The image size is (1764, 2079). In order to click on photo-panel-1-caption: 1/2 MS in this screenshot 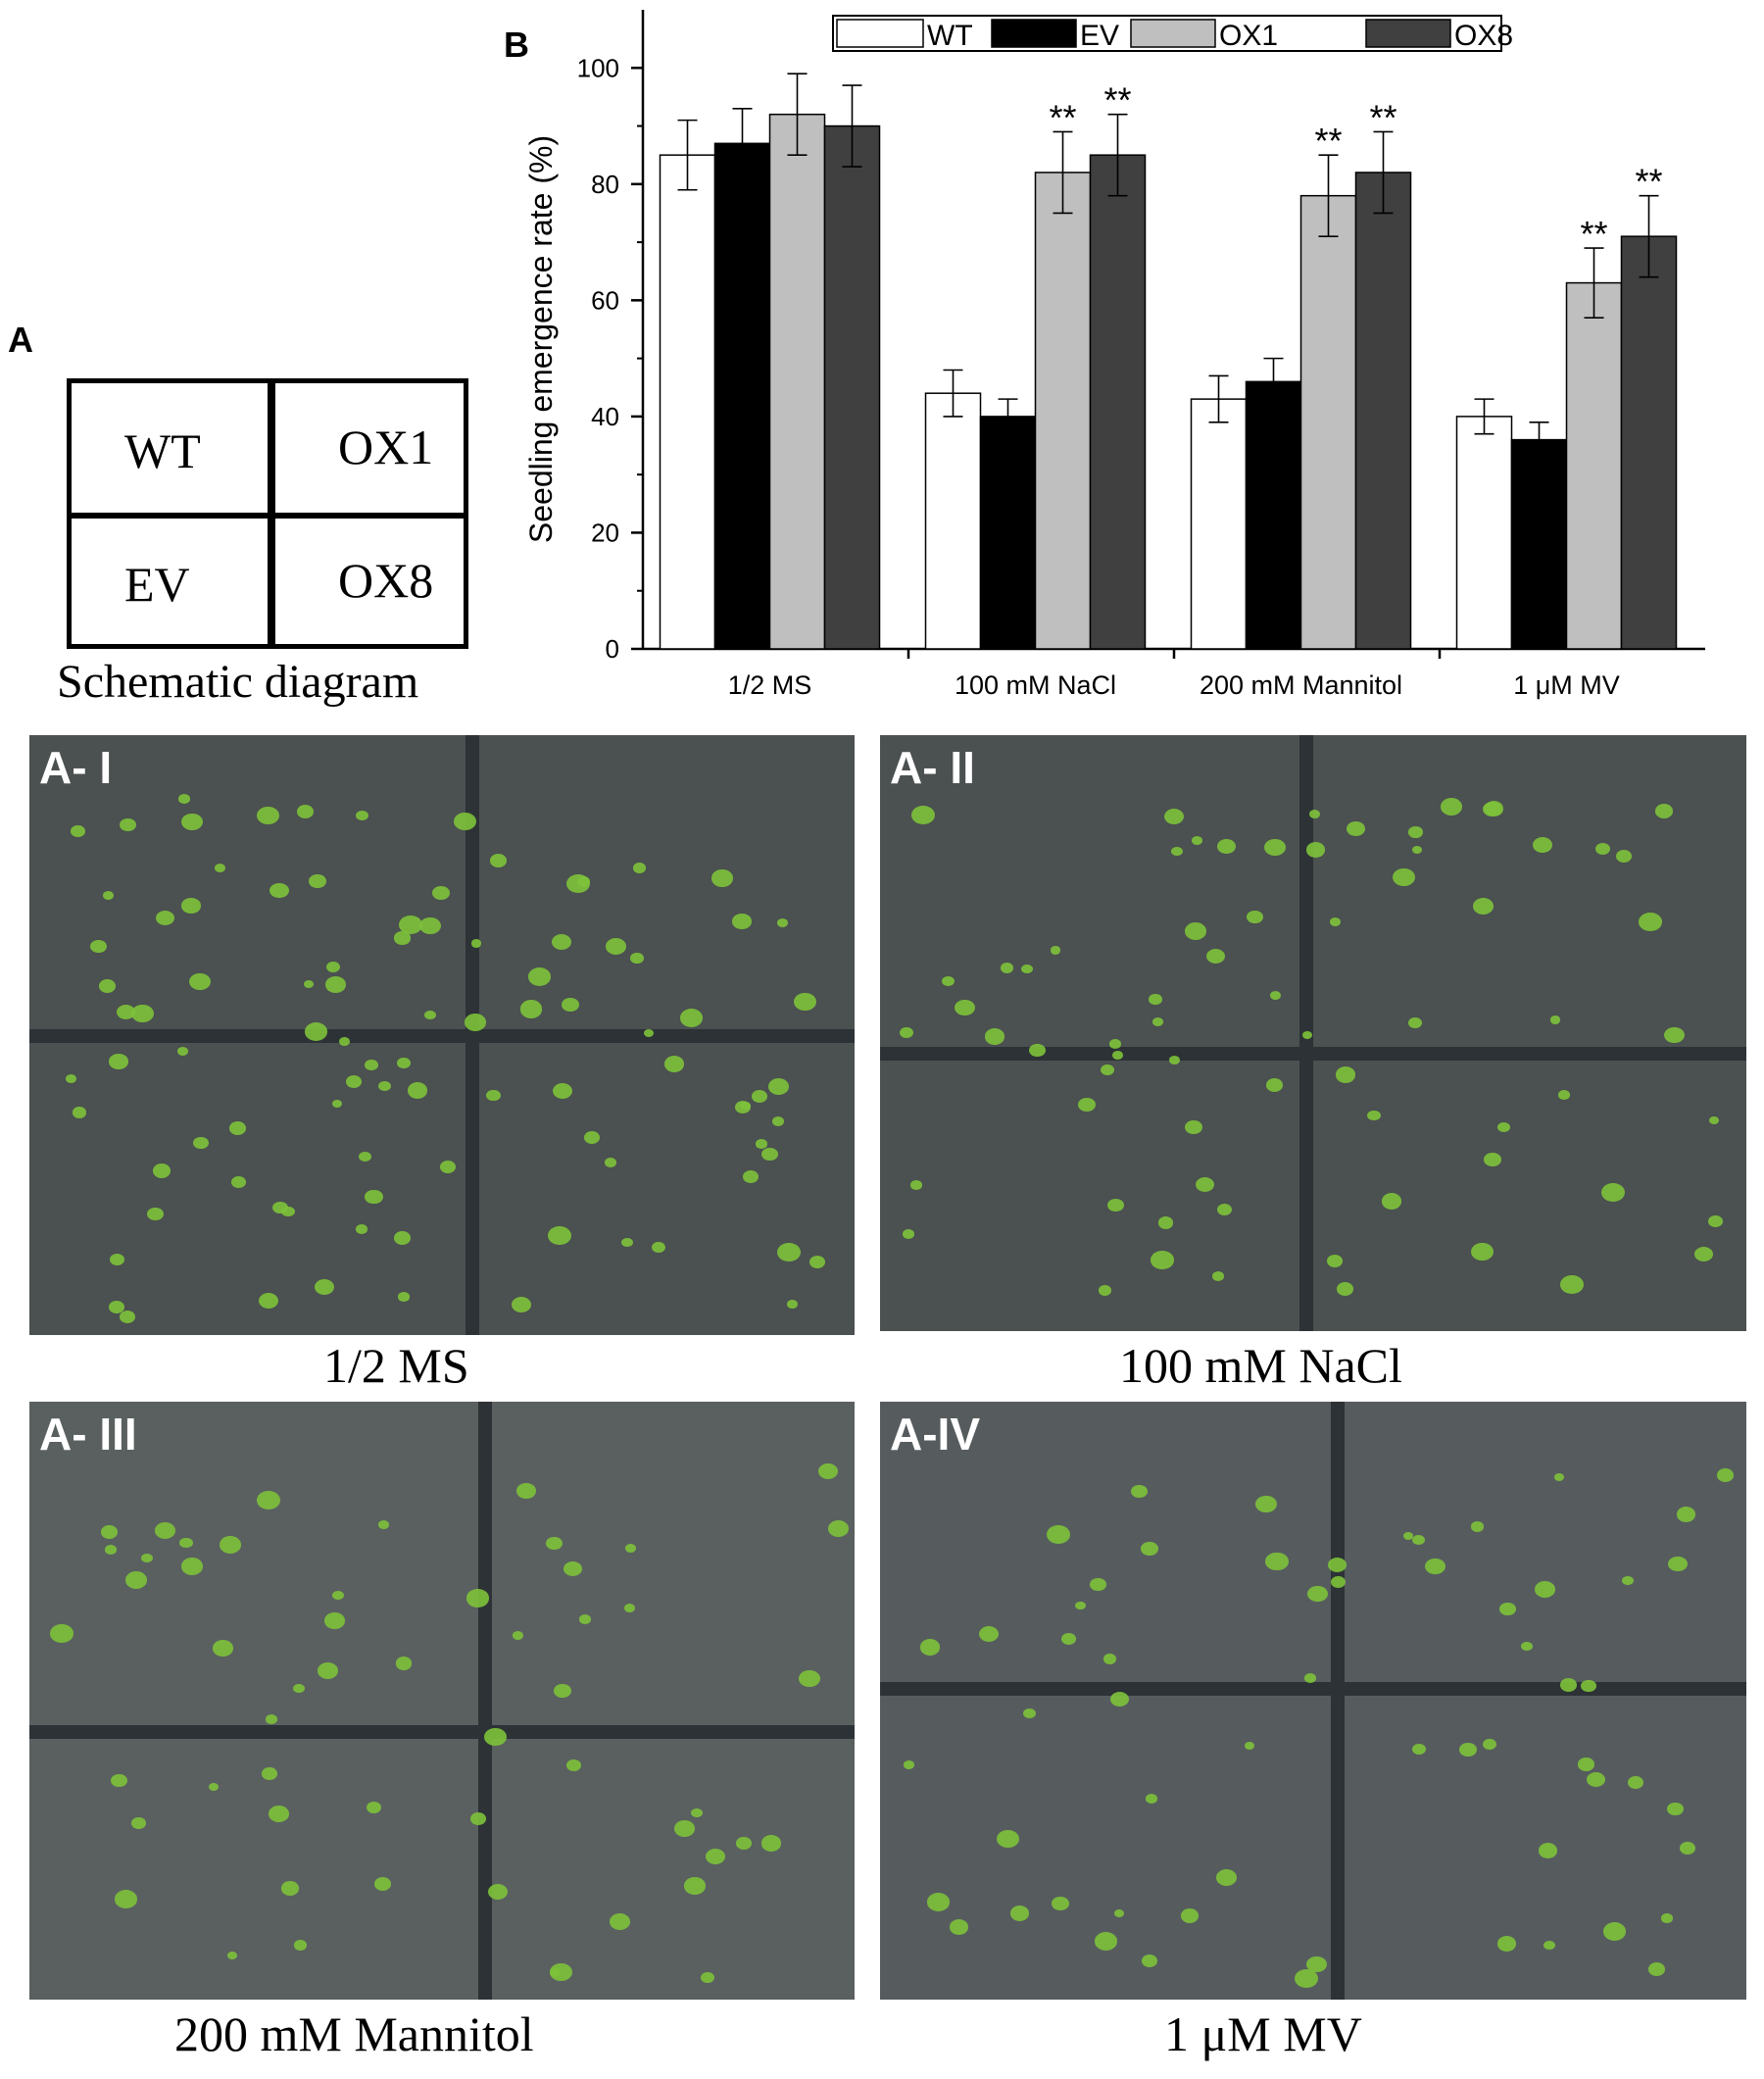, I will do `click(396, 1365)`.